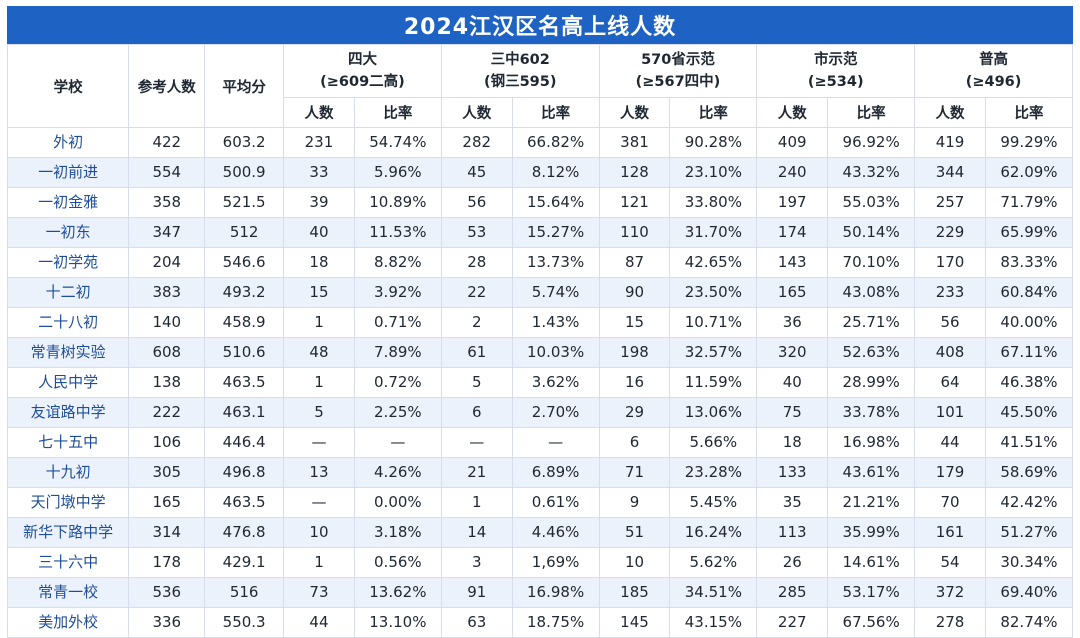 The height and width of the screenshot is (638, 1080). I want to click on cell-average: 516, so click(244, 592).